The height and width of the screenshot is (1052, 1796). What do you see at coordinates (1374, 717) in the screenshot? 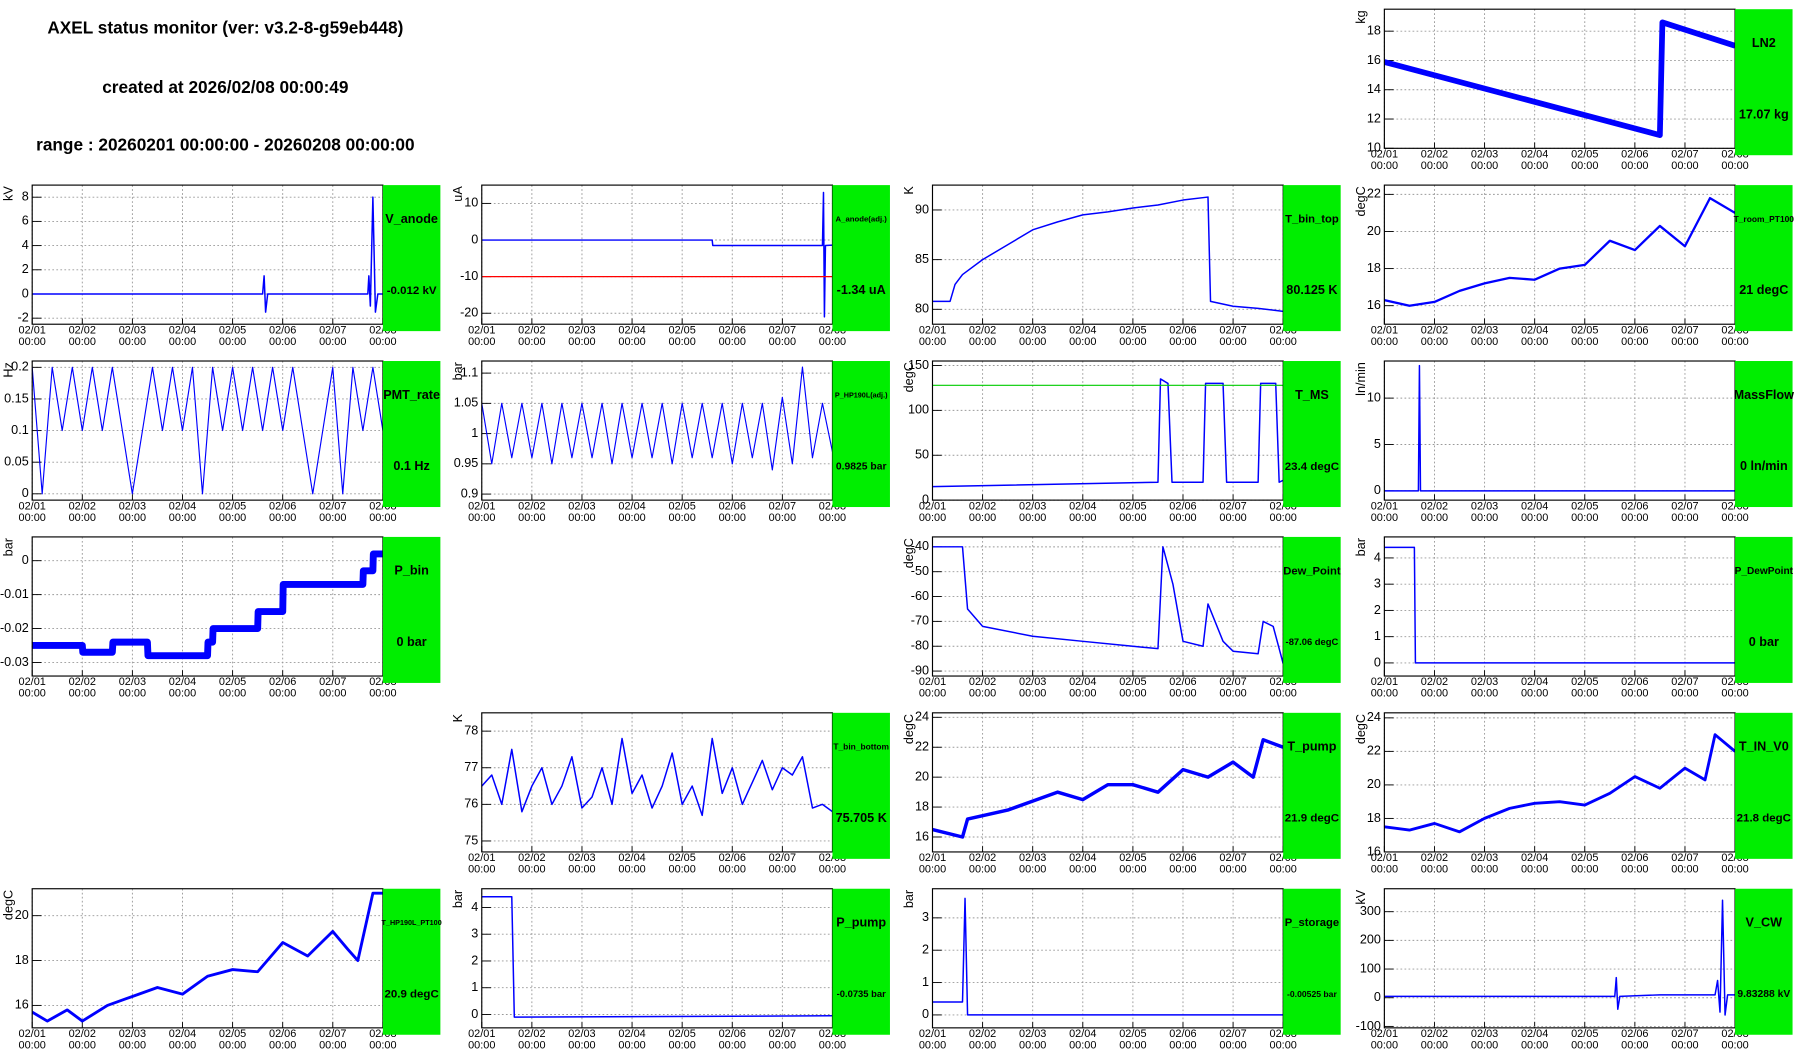
I see `y-tick-label: 24` at bounding box center [1374, 717].